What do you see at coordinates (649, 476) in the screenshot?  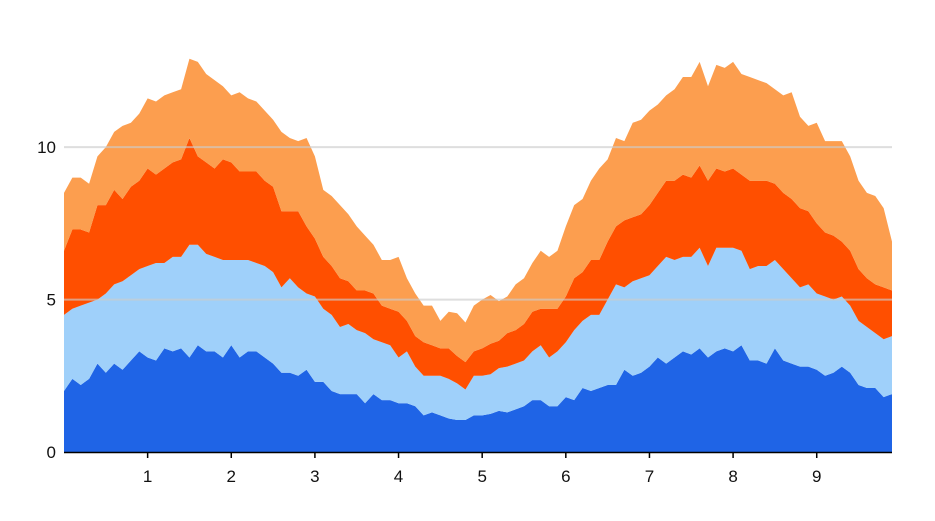 I see `x-tick-label: 7` at bounding box center [649, 476].